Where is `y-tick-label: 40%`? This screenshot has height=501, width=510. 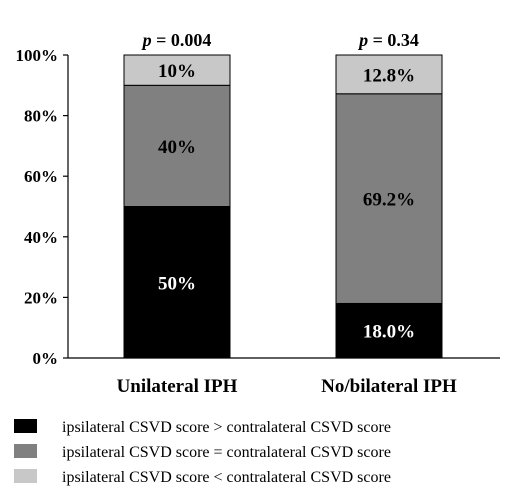
y-tick-label: 40% is located at coordinates (41, 237).